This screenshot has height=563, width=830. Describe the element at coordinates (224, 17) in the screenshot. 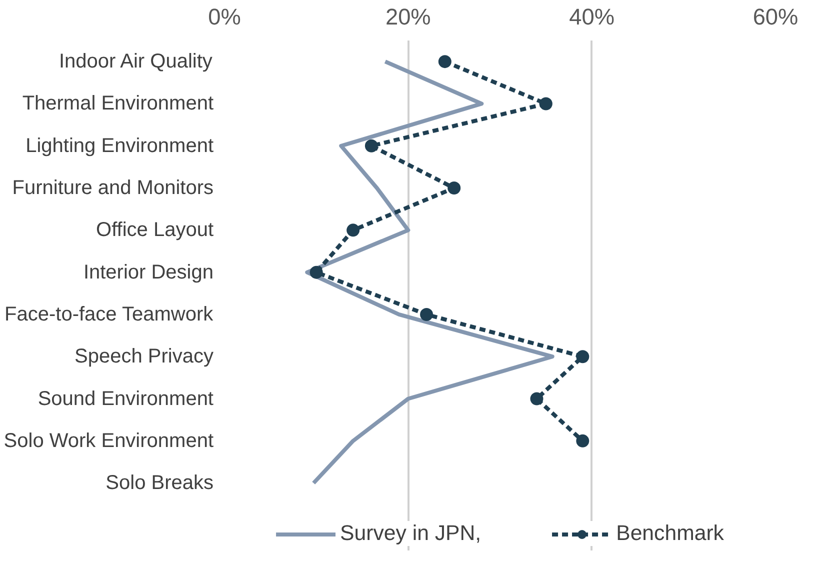

I see `x-tick-label: 0%` at that location.